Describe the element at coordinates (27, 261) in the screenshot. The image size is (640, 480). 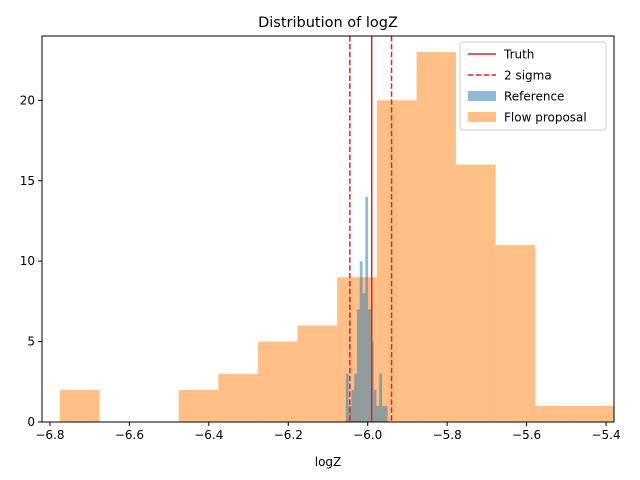
I see `y-tick-label-2: 10` at that location.